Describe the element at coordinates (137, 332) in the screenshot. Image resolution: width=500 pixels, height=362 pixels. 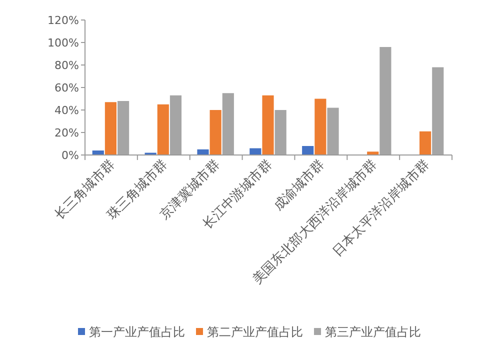
I see `legend-label: 第一产业产值占比` at that location.